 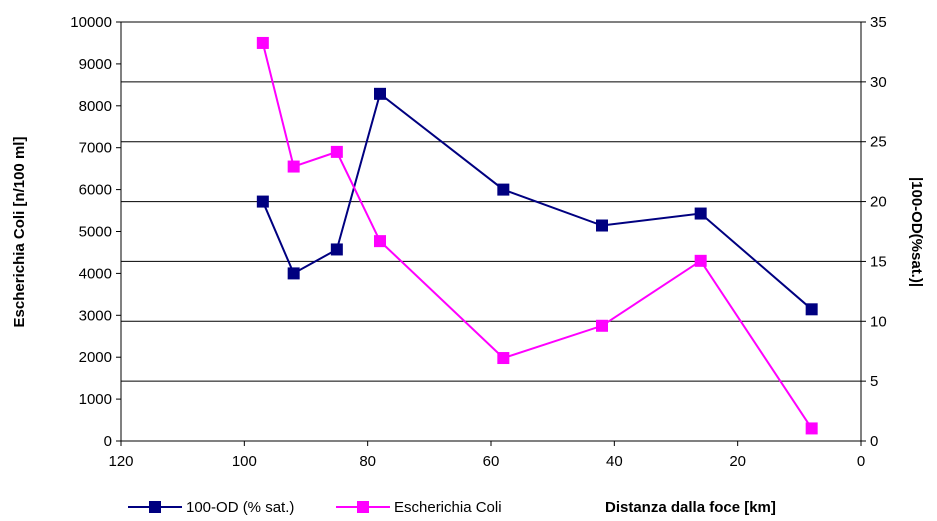 What do you see at coordinates (614, 461) in the screenshot?
I see `x-tick-label: 40` at bounding box center [614, 461].